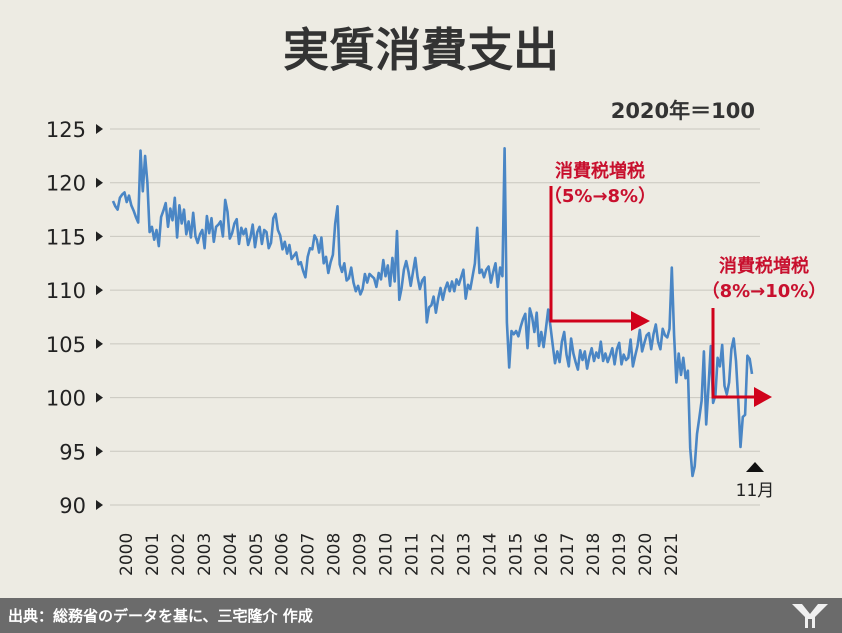 The width and height of the screenshot is (842, 633). Describe the element at coordinates (764, 266) in the screenshot. I see `annotation-2-line1: 消費税増税` at that location.